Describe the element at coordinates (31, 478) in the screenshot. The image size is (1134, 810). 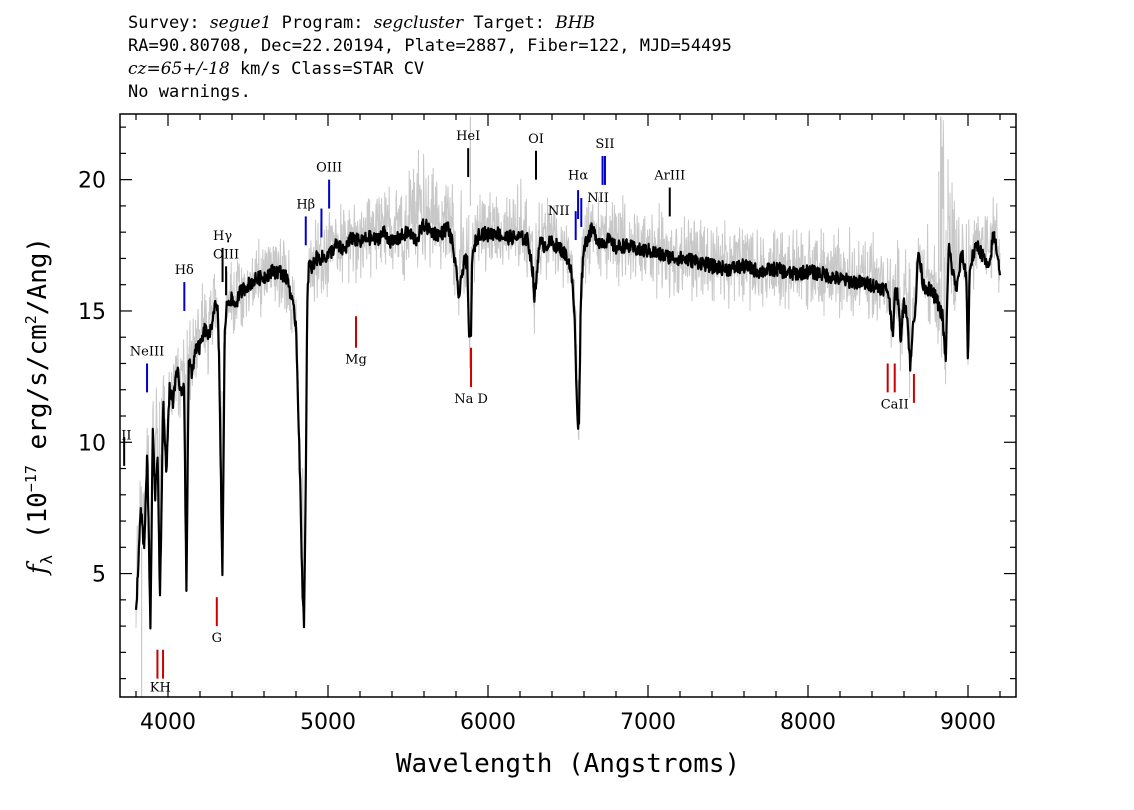
I see `ylabel-exp1: −17` at that location.